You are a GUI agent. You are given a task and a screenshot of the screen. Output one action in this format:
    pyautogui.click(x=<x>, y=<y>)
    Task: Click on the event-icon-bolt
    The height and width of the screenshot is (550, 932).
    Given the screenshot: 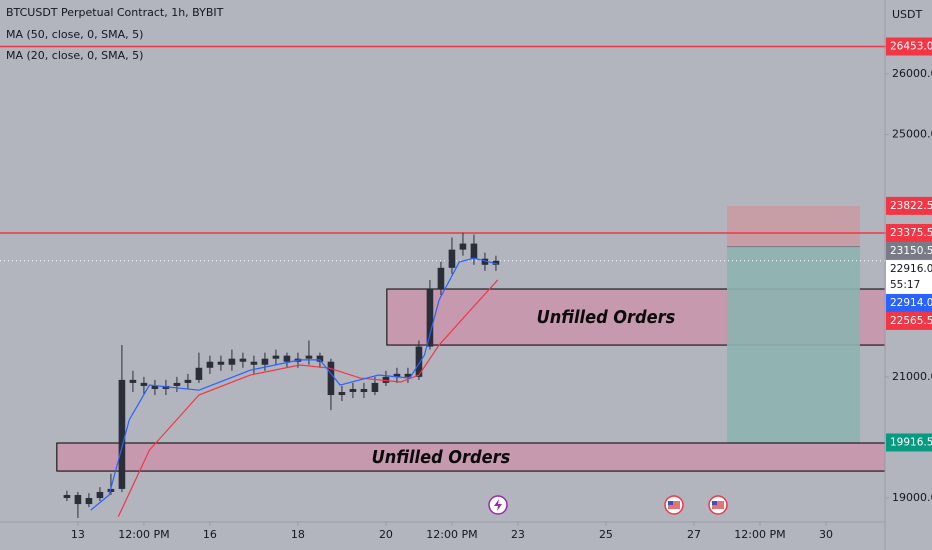 What is the action you would take?
    pyautogui.click(x=498, y=505)
    